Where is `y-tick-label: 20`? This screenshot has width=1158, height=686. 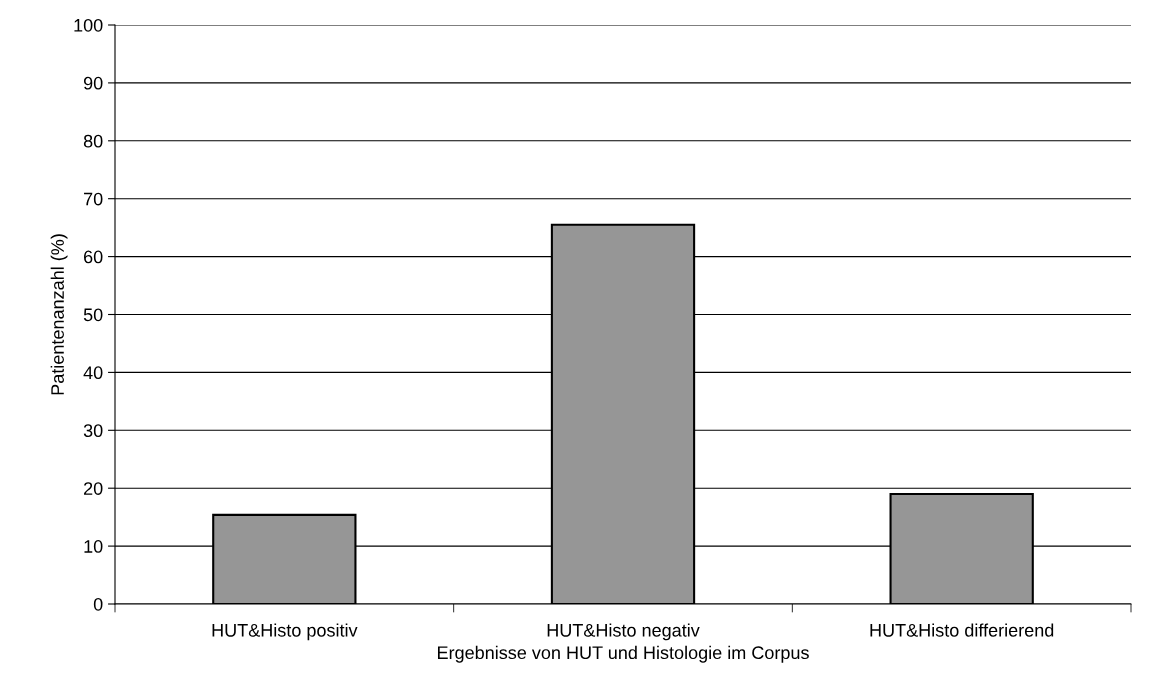
y-tick-label: 20 is located at coordinates (93, 488).